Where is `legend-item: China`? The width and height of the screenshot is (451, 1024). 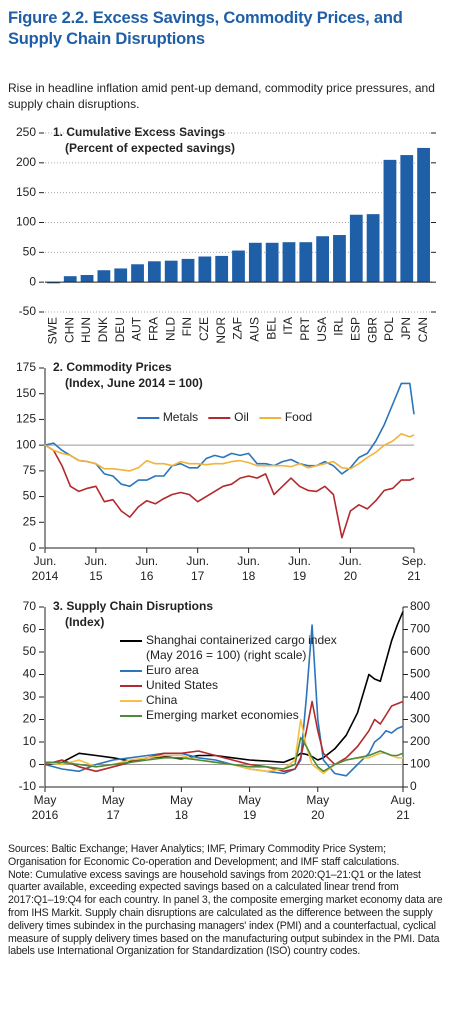 legend-item: China is located at coordinates (235, 700).